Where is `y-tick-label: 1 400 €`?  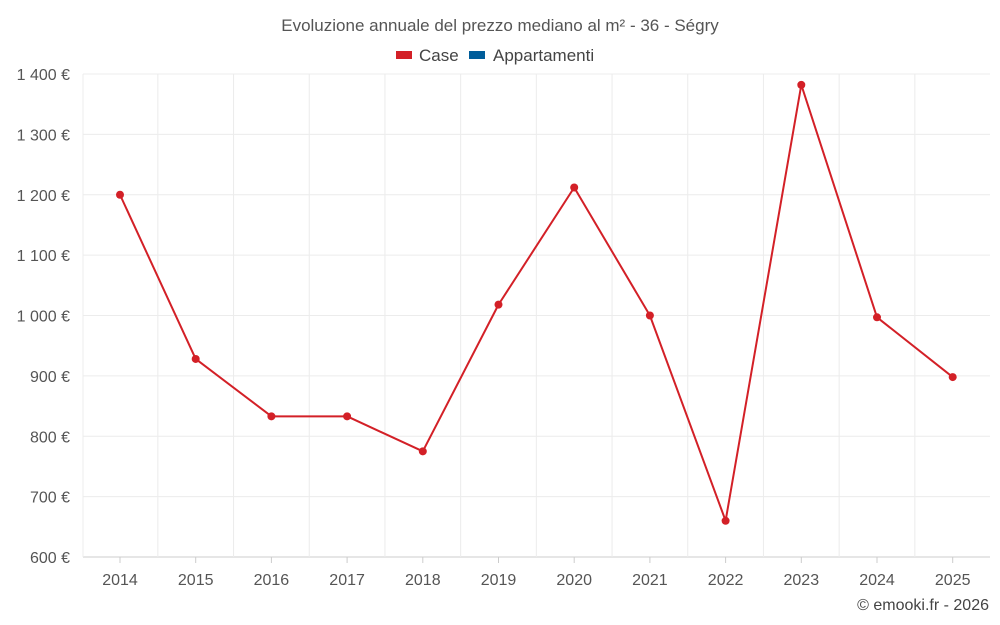 y-tick-label: 1 400 € is located at coordinates (43, 75).